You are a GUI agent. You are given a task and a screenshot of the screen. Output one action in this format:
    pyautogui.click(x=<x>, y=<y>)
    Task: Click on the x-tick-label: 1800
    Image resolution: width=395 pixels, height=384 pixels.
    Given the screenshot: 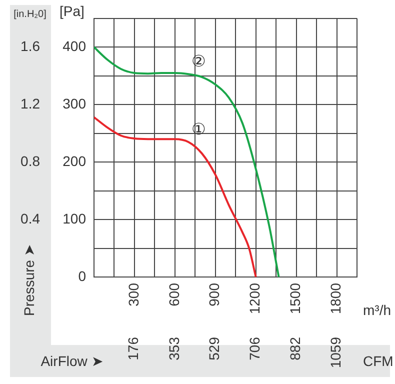 What is the action you would take?
    pyautogui.click(x=336, y=298)
    